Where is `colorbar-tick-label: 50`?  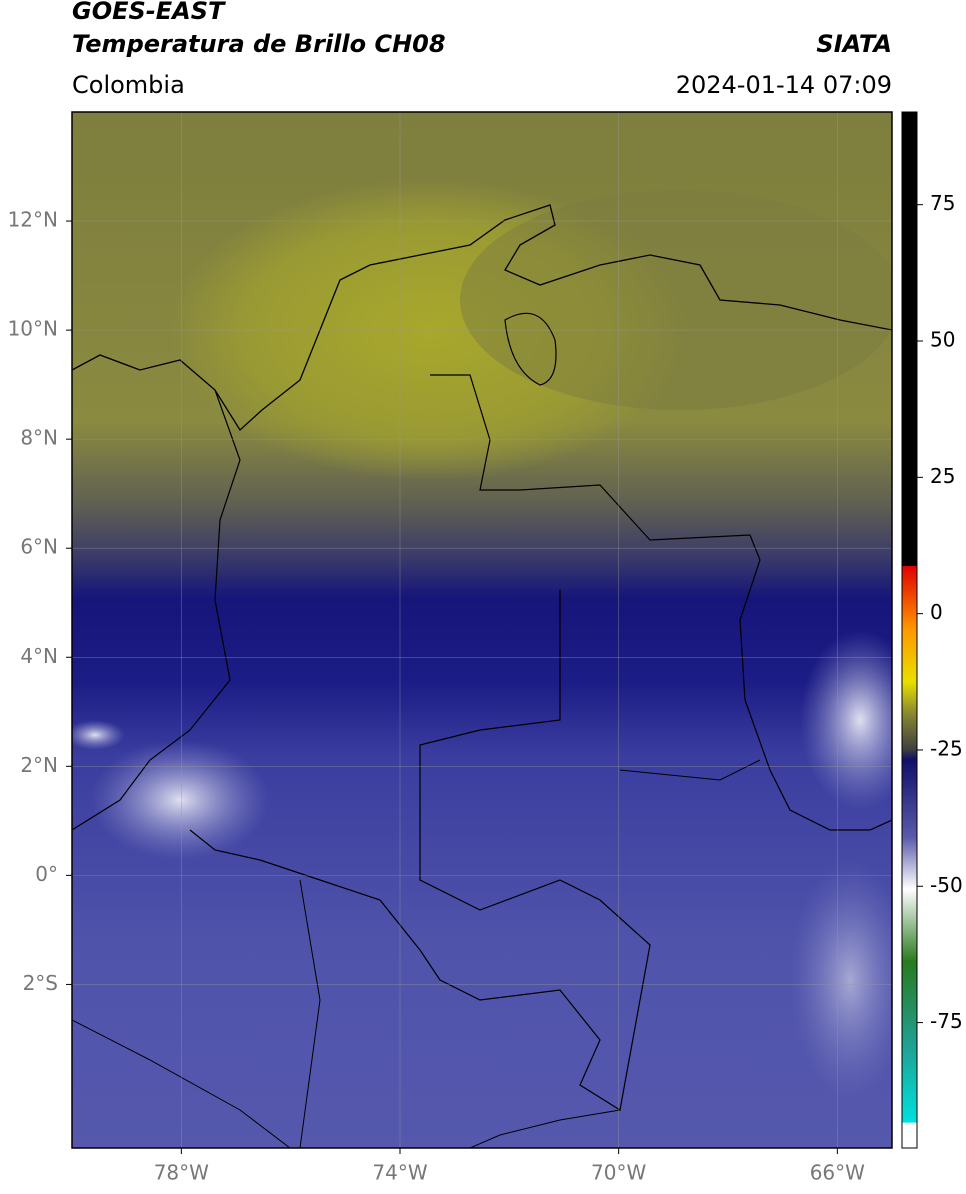
colorbar-tick-label: 50 is located at coordinates (942, 340).